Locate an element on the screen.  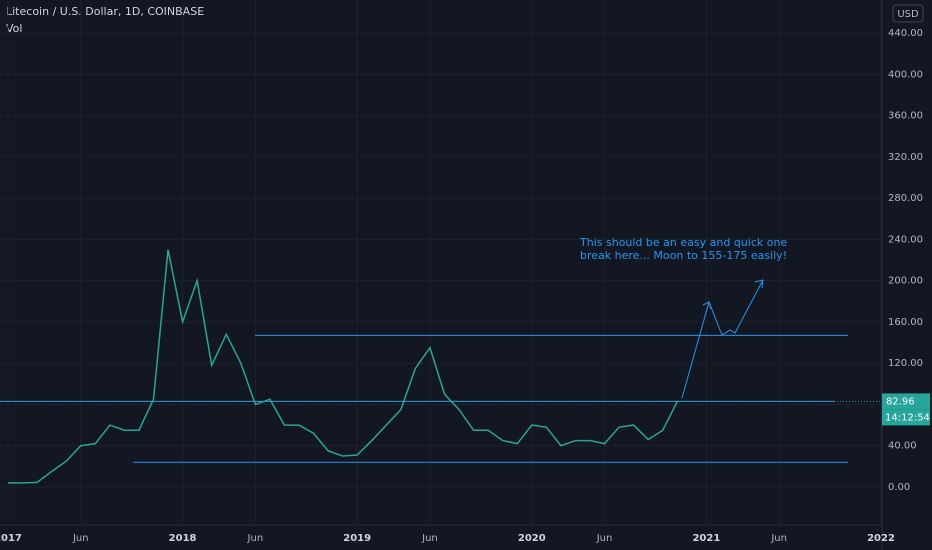
countdown: 14:12:54 is located at coordinates (907, 417).